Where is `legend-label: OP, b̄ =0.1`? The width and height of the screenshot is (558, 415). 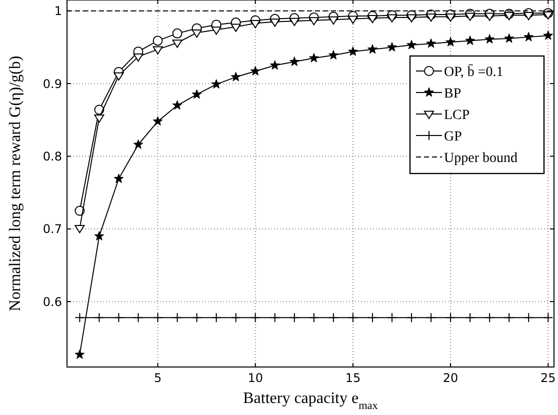
legend-label: OP, b̄ =0.1 is located at coordinates (474, 72).